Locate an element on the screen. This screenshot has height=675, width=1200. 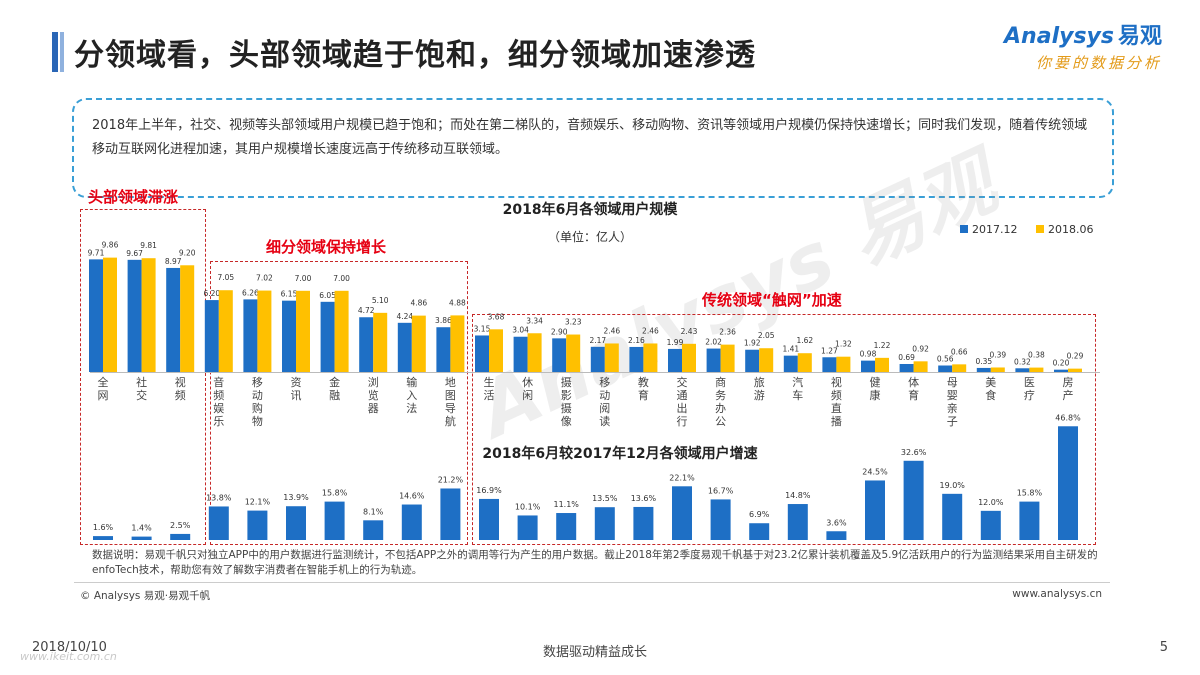
category-label: 体育 is located at coordinates (913, 388).